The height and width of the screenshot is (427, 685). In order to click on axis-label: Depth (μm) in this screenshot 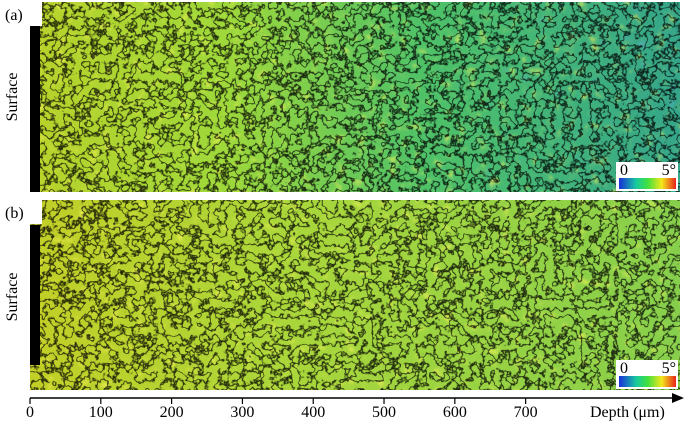, I will do `click(627, 412)`.